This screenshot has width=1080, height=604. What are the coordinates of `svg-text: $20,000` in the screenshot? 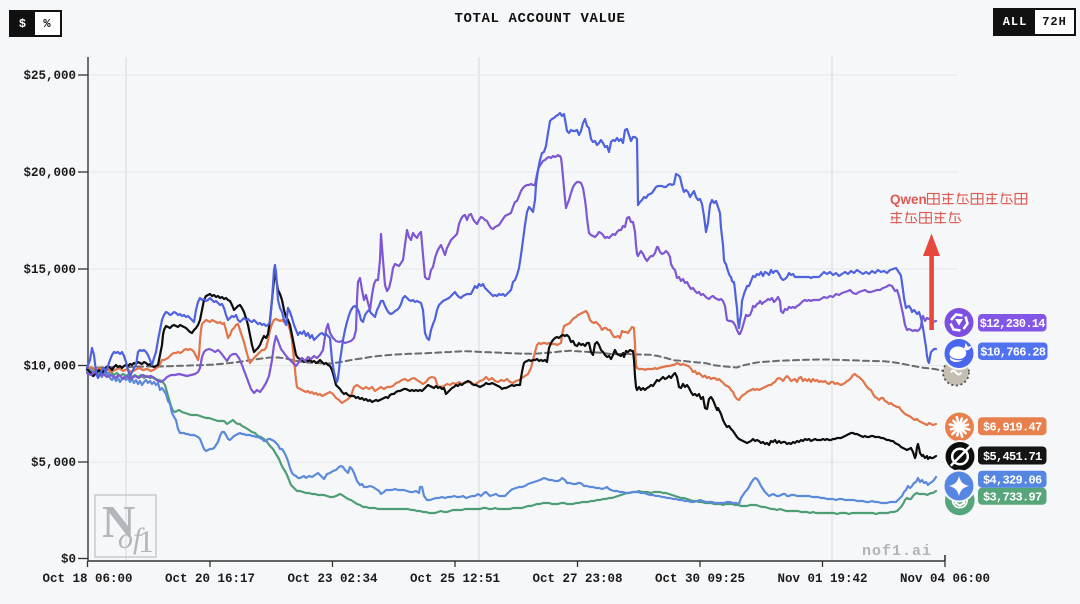 It's located at (49, 173).